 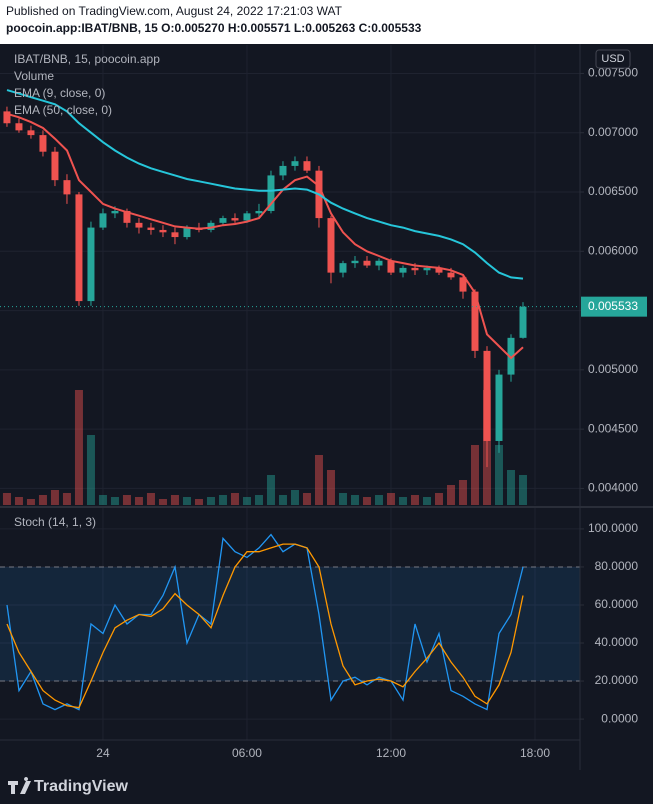 What do you see at coordinates (613, 428) in the screenshot?
I see `y-tick-label: 0.004500` at bounding box center [613, 428].